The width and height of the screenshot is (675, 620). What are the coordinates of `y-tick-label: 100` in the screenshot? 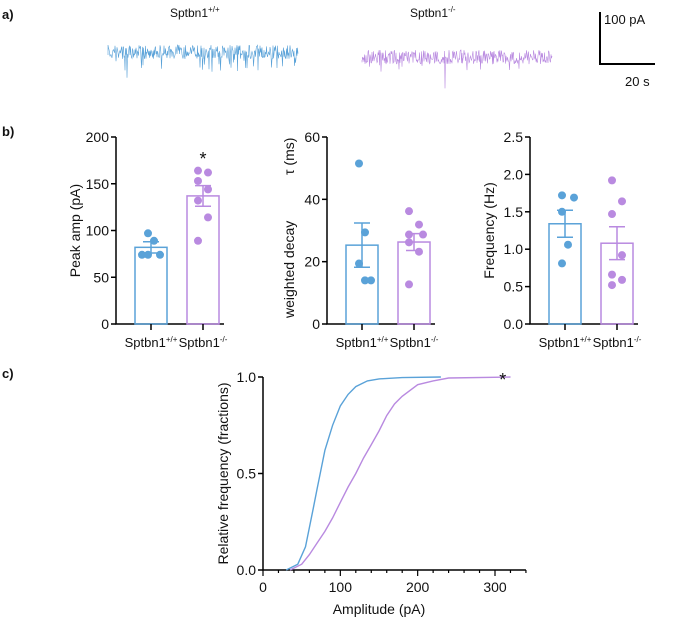 It's located at (98, 231).